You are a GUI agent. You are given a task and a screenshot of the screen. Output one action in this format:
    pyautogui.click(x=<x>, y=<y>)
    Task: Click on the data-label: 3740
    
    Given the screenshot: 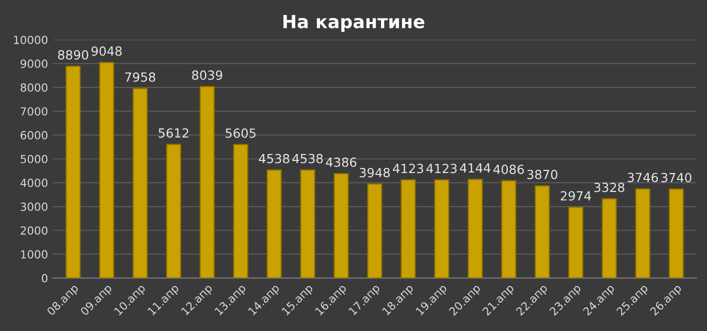 What is the action you would take?
    pyautogui.click(x=676, y=177)
    